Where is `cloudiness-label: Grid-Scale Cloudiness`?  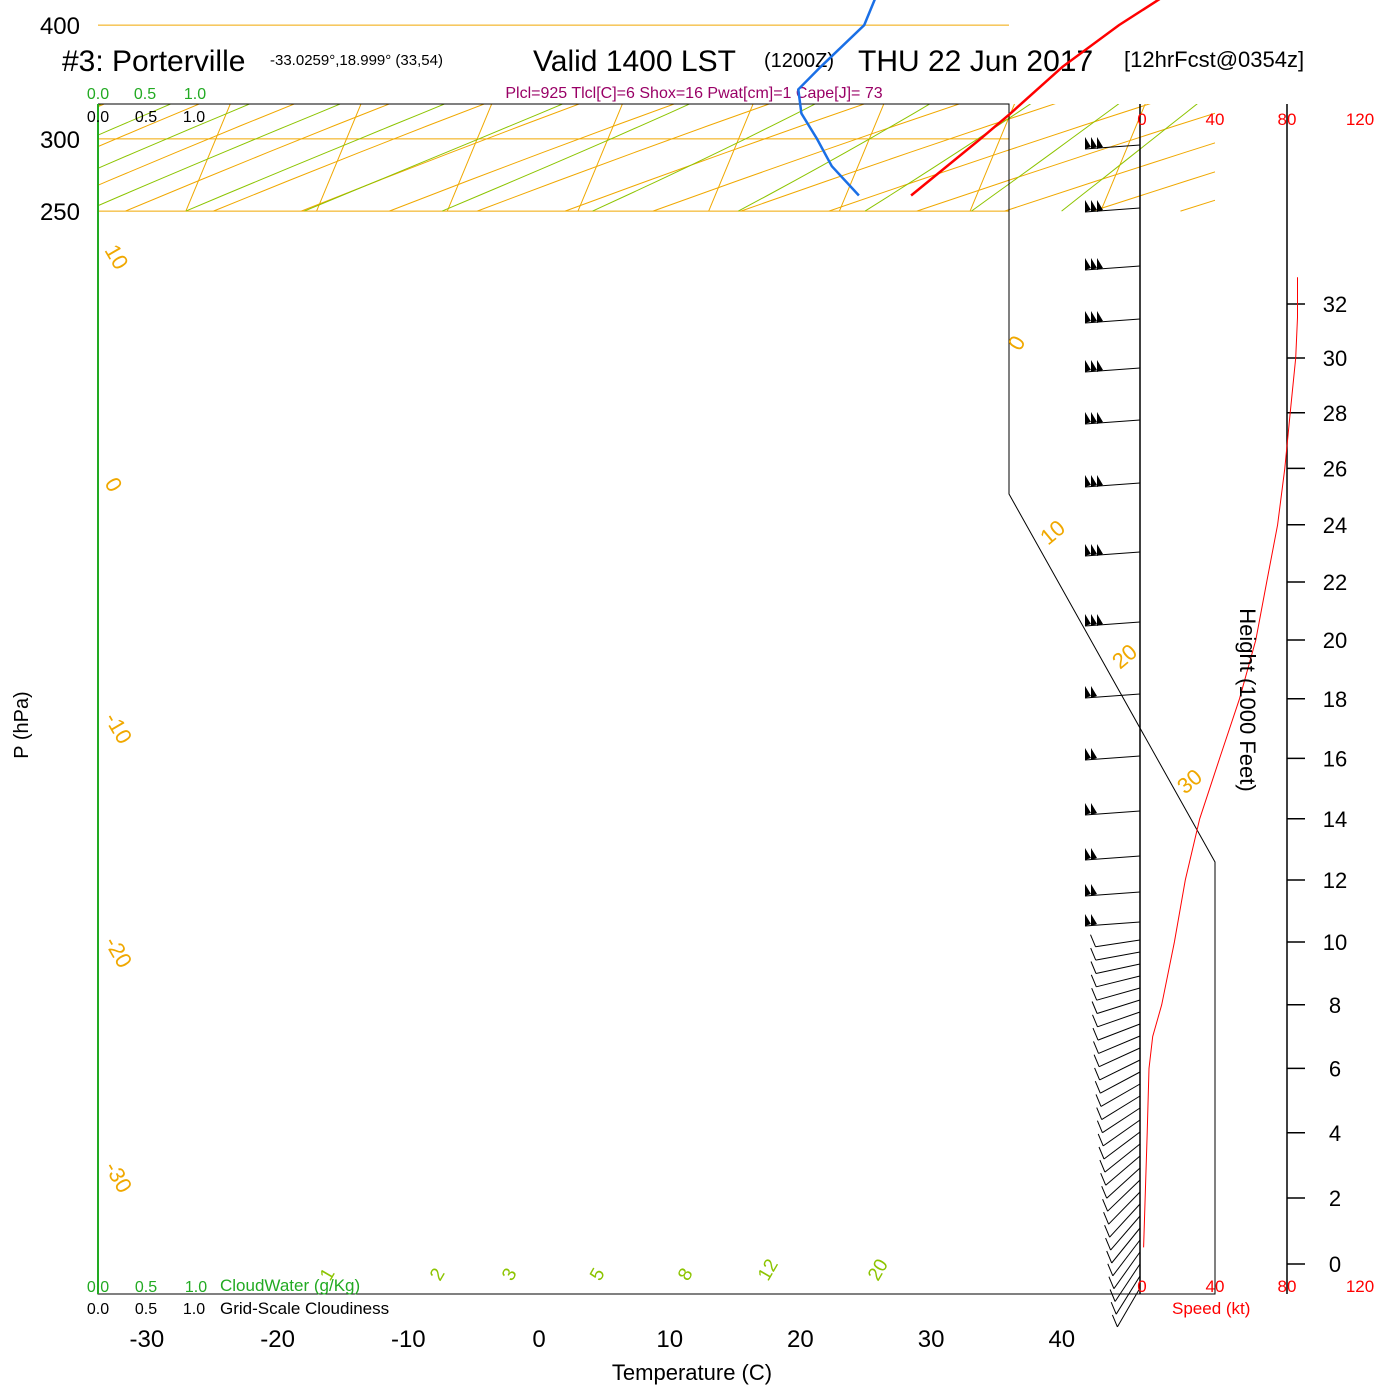 cloudiness-label: Grid-Scale Cloudiness is located at coordinates (304, 1308).